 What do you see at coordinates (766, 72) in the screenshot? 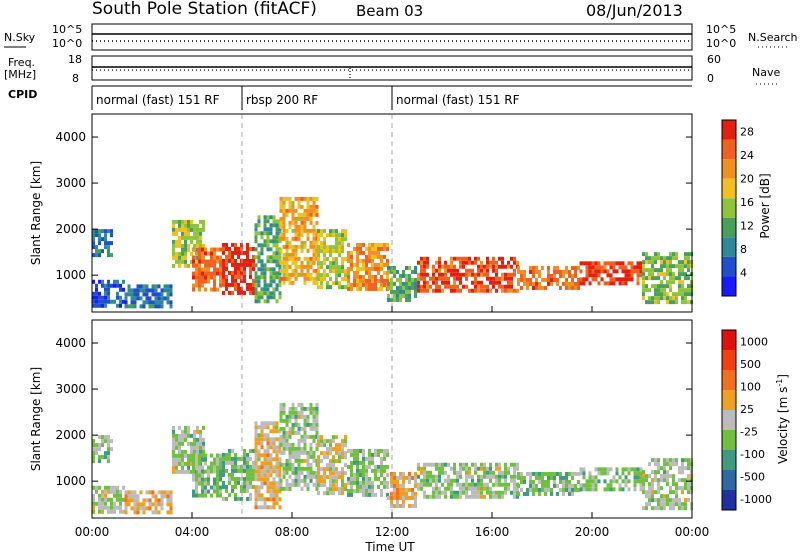
I see `nave-label: Nave` at bounding box center [766, 72].